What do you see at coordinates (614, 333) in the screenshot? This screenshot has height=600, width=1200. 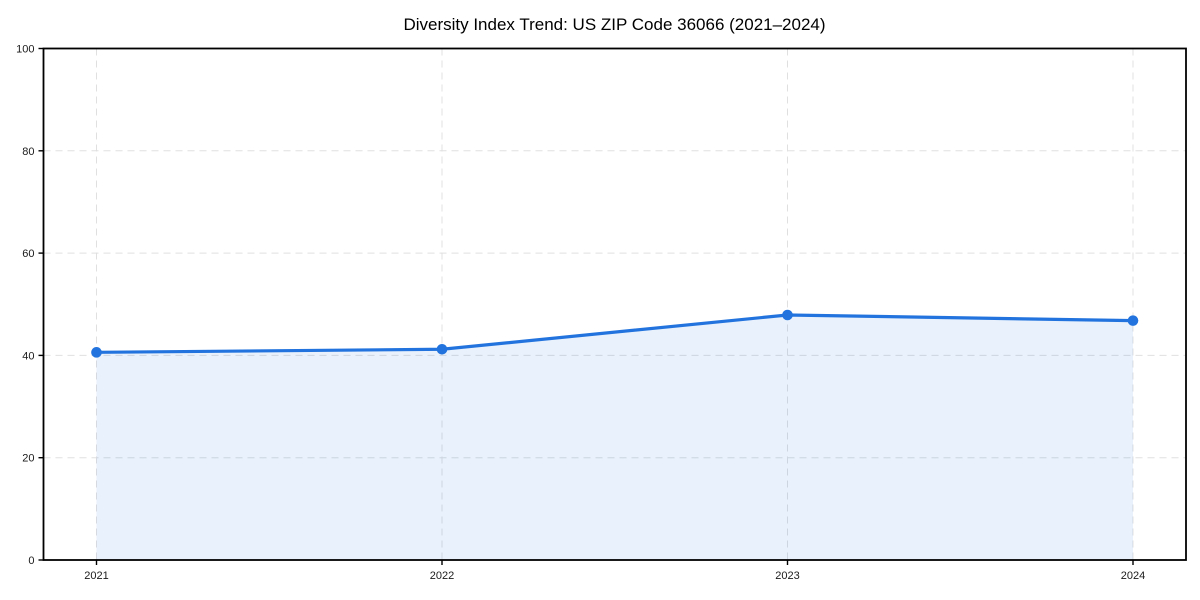 I see `trend-line` at bounding box center [614, 333].